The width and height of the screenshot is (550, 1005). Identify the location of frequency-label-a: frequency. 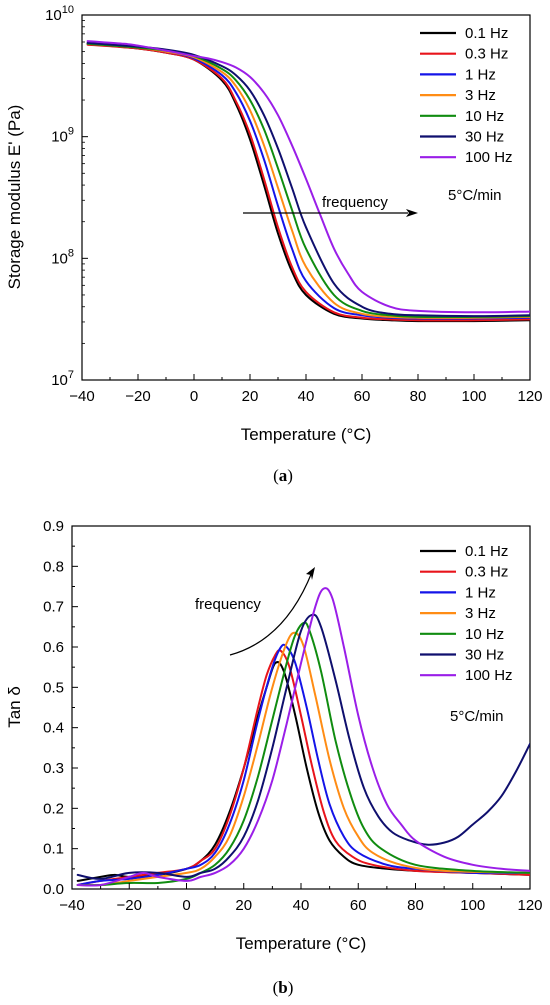
(355, 202).